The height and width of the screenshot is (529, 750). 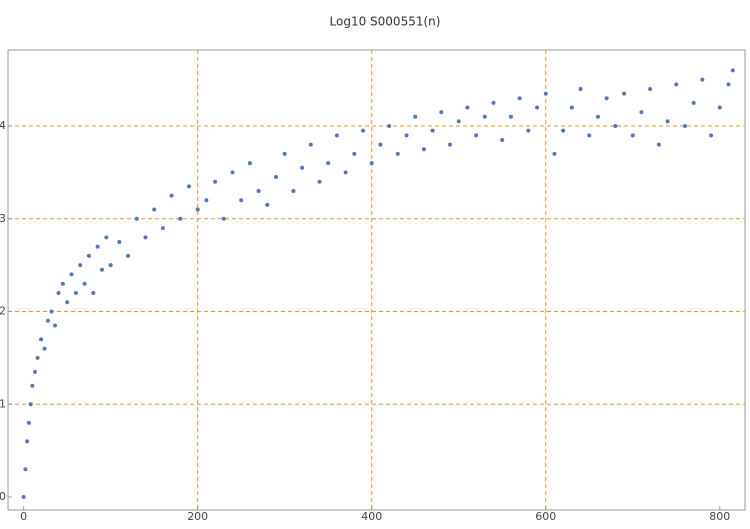 What do you see at coordinates (197, 516) in the screenshot?
I see `x-tick-label: 200` at bounding box center [197, 516].